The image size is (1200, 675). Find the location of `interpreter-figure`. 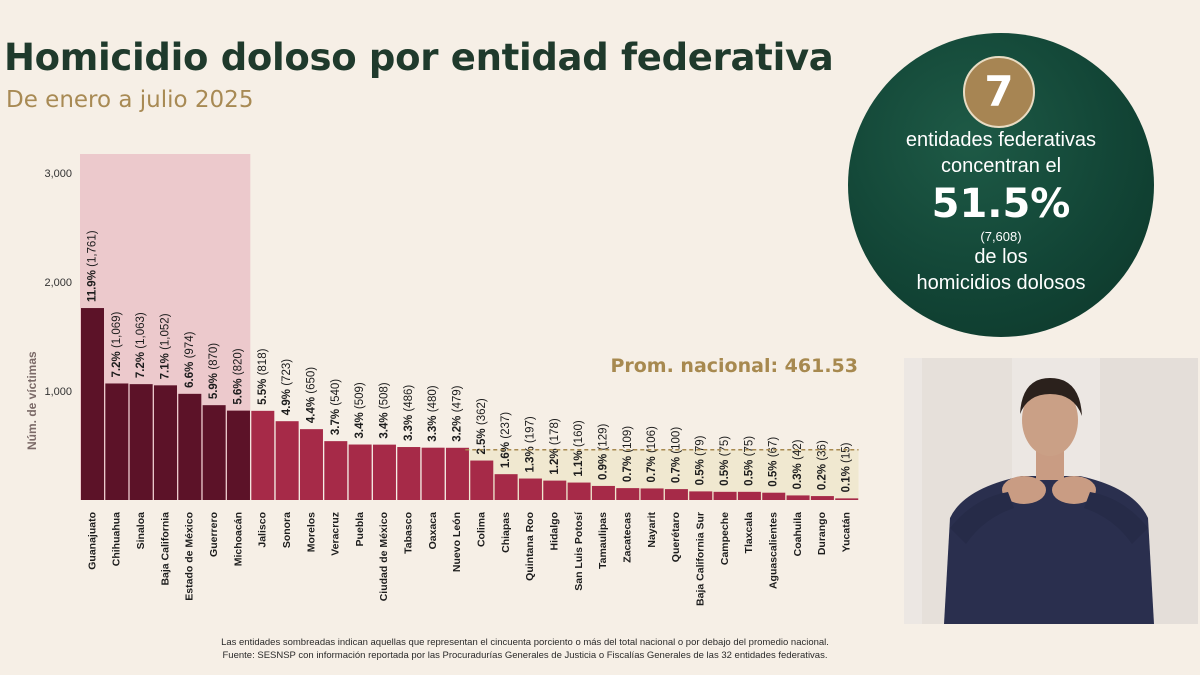

interpreter-figure is located at coordinates (1051, 491).